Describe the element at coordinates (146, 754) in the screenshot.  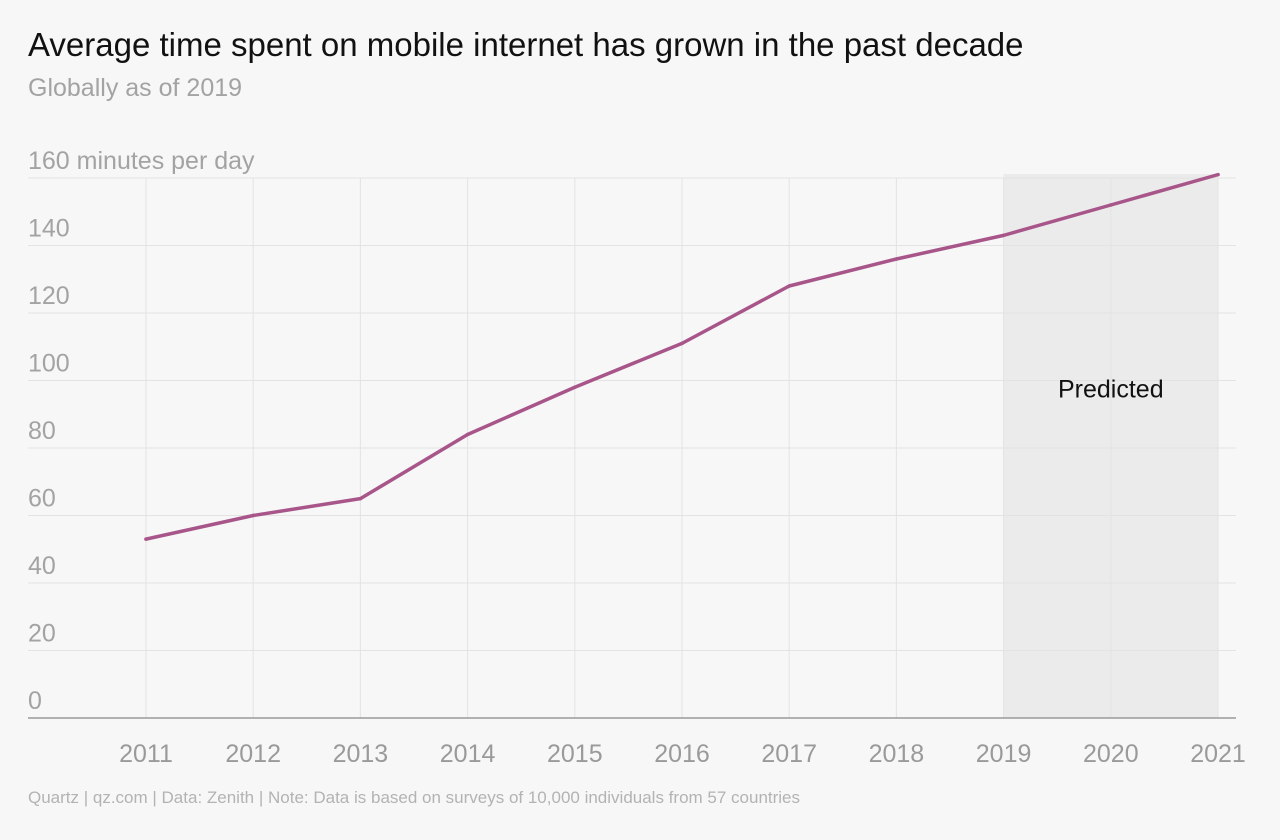
I see `x-tick-label: 2011` at that location.